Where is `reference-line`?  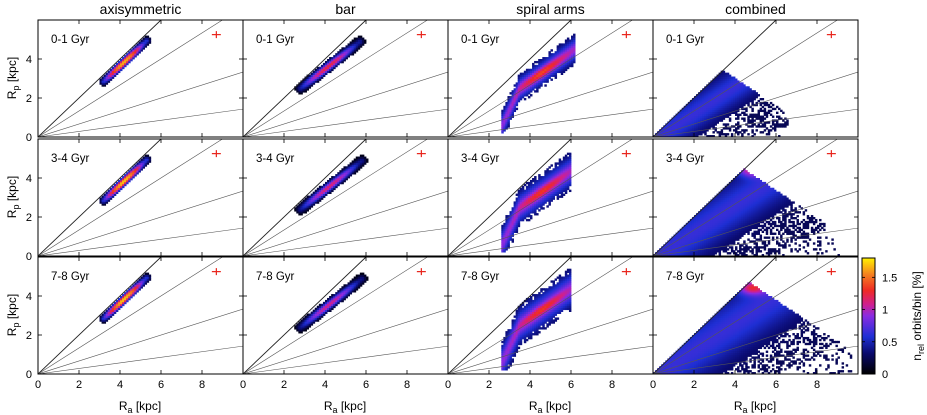 reference-line is located at coordinates (550, 341).